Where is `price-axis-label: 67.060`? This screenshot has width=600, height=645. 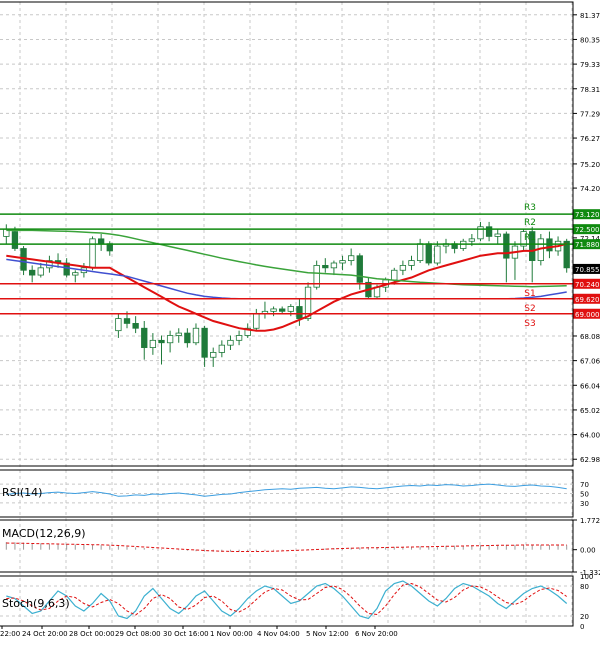
price-axis-label: 67.060 is located at coordinates (590, 362).